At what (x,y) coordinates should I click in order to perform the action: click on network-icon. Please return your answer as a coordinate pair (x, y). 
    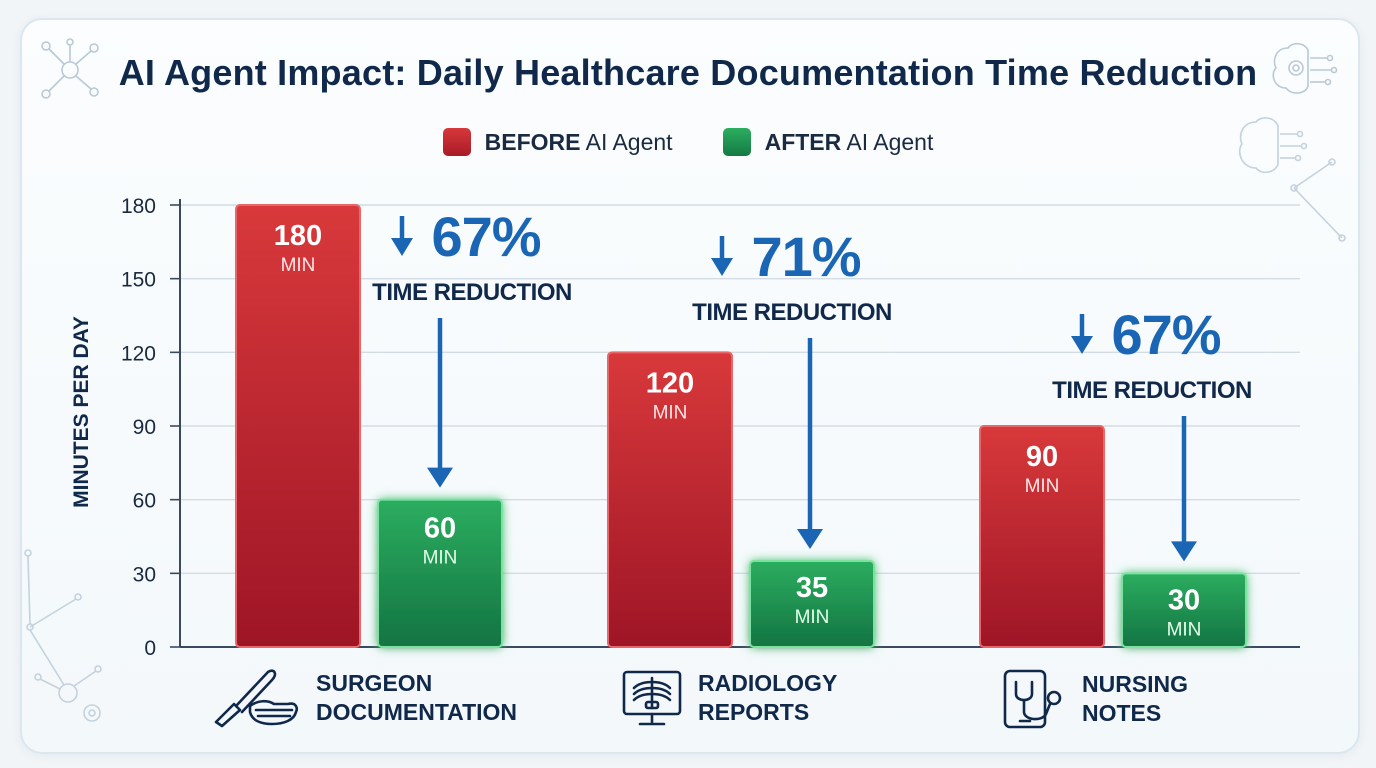
    Looking at the image, I should click on (70, 68).